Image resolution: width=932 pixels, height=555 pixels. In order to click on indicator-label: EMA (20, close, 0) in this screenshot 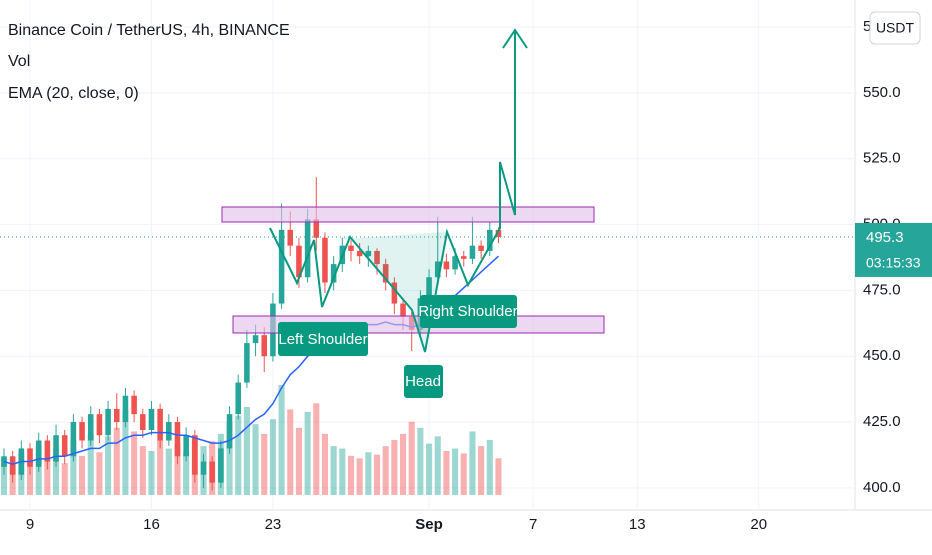, I will do `click(73, 93)`.